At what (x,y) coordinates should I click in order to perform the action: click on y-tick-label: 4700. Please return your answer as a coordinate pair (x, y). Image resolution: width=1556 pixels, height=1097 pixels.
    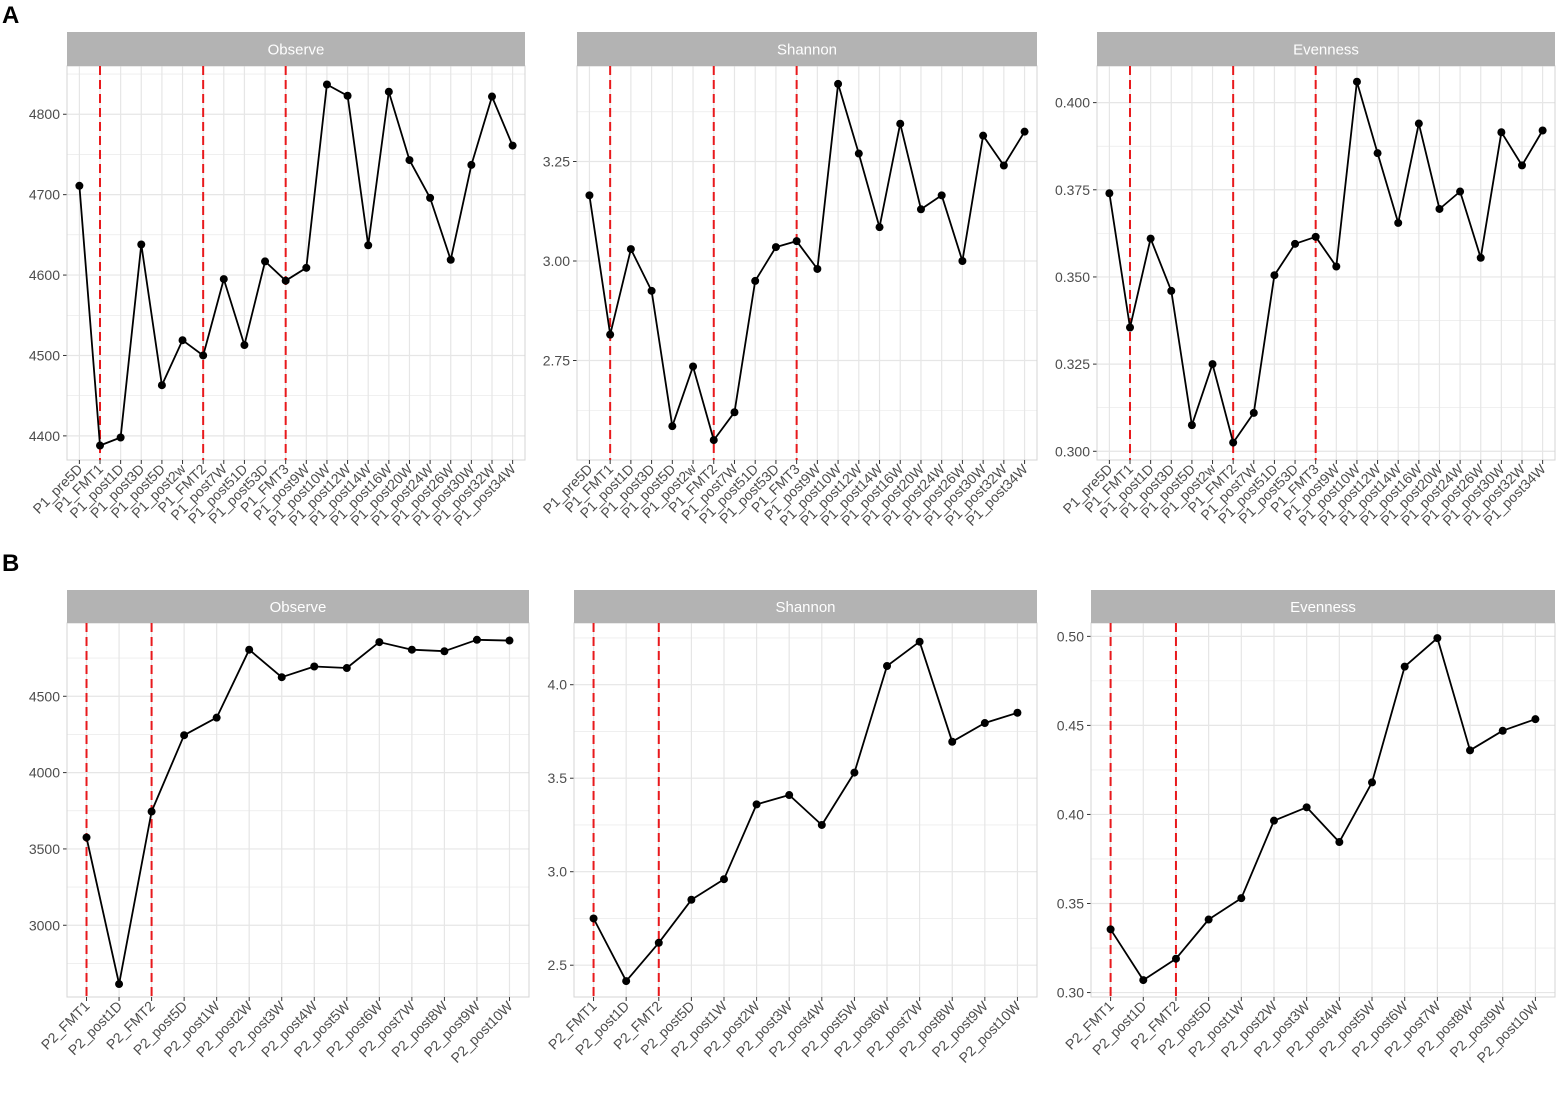
    Looking at the image, I should click on (44, 195).